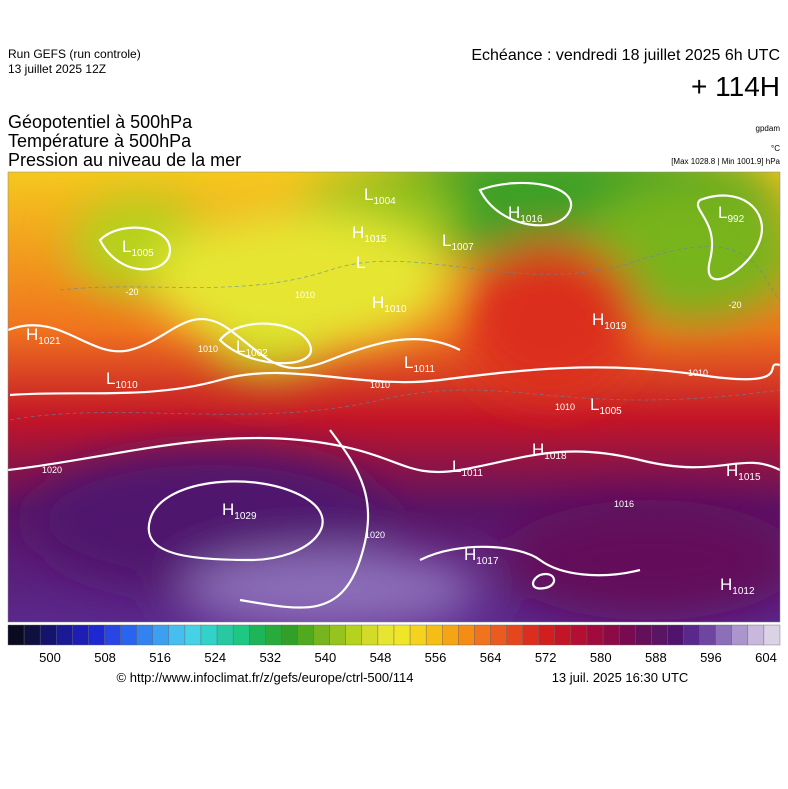 This screenshot has width=788, height=789. What do you see at coordinates (656, 657) in the screenshot?
I see `colorbar-tick-label: 588` at bounding box center [656, 657].